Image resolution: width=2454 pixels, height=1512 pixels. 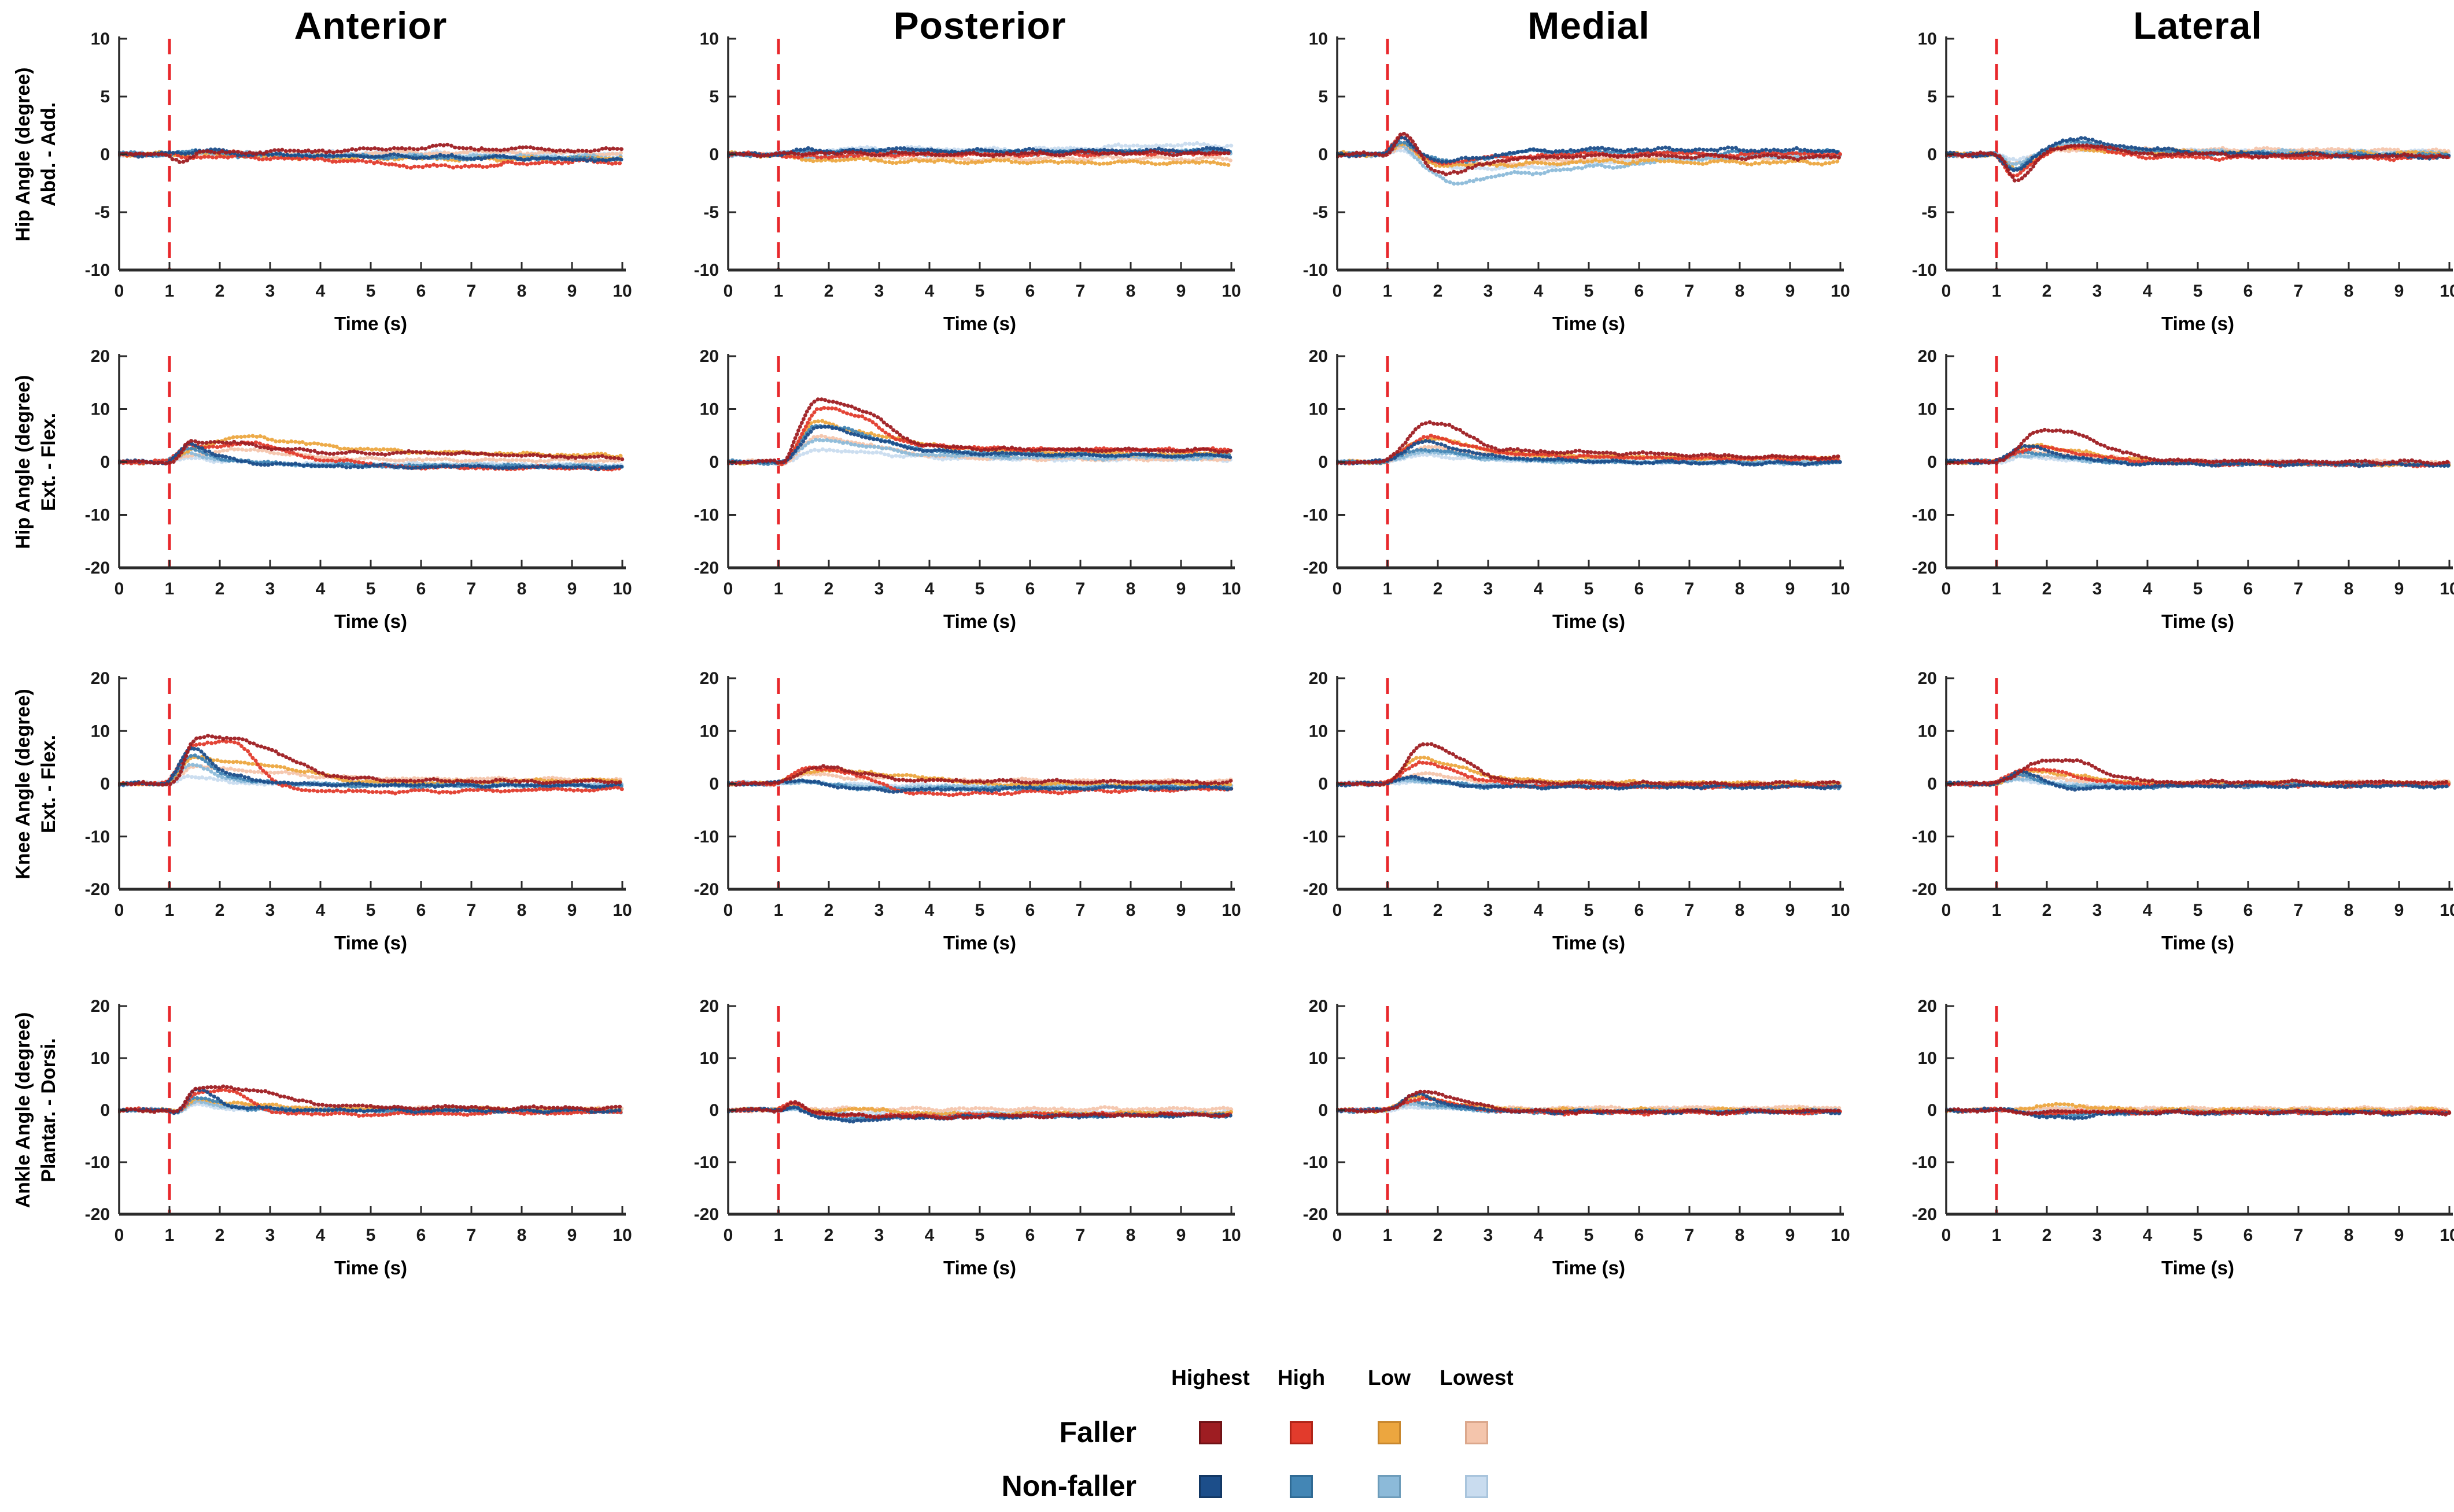 I want to click on legend-label-faller: Faller, so click(x=1097, y=1432).